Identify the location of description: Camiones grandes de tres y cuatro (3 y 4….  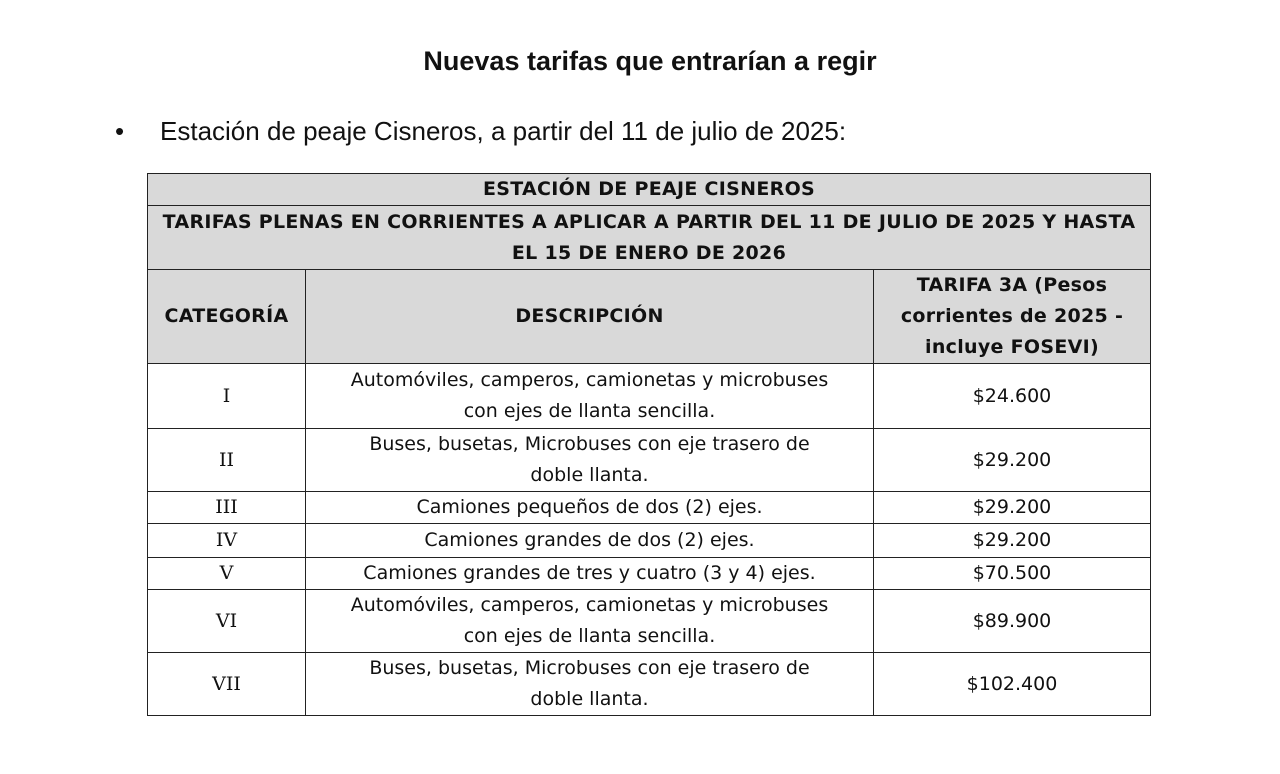
(589, 573).